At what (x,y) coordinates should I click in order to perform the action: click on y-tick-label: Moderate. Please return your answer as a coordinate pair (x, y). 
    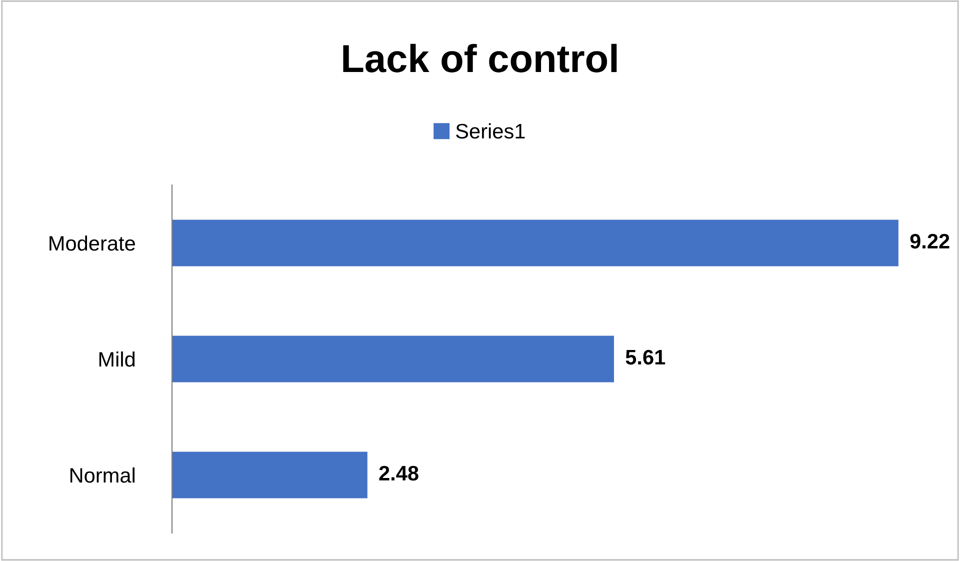
    Looking at the image, I should click on (92, 243).